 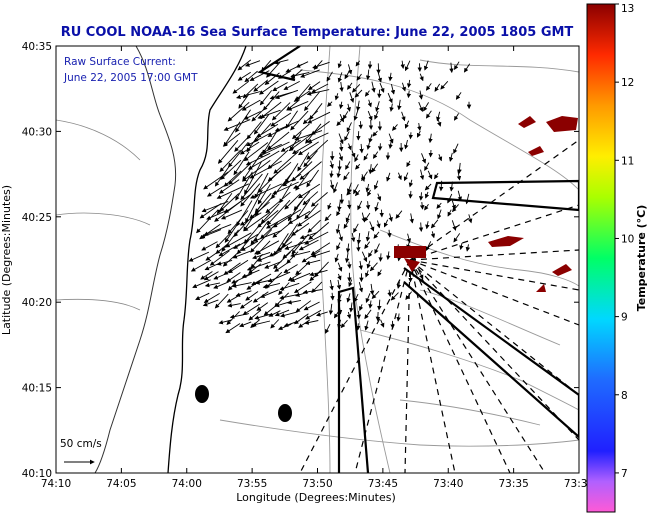 What do you see at coordinates (486, 204) in the screenshot?
I see `sst-patches` at bounding box center [486, 204].